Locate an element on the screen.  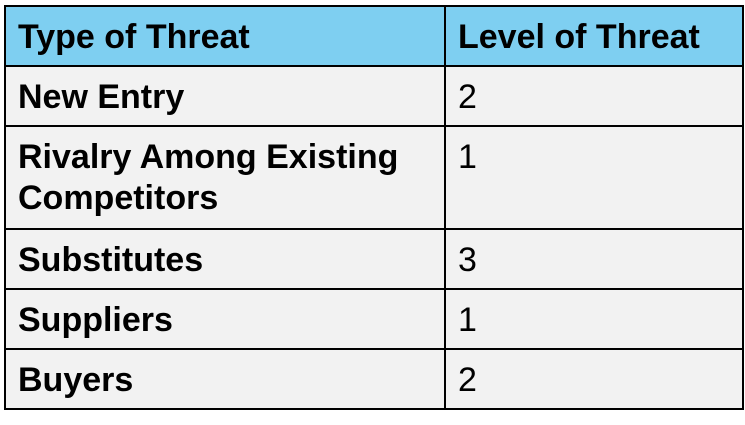
type-of-threat-header: Type of Threat is located at coordinates (225, 36).